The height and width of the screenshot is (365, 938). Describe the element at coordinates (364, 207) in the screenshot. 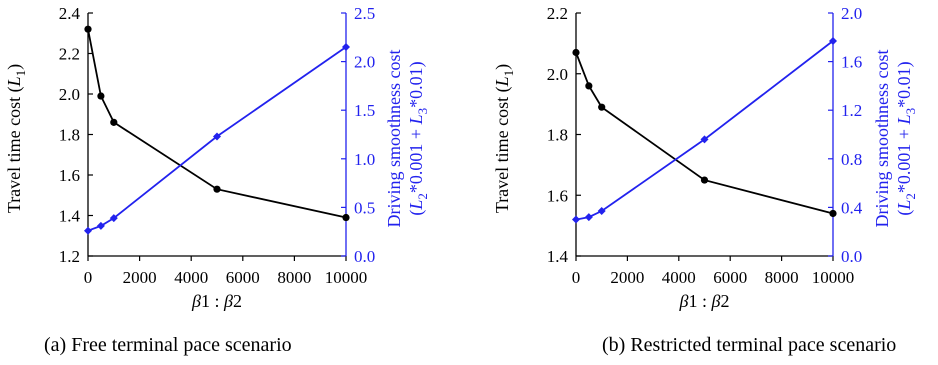

I see `right-y-tick-label: 0.5` at that location.